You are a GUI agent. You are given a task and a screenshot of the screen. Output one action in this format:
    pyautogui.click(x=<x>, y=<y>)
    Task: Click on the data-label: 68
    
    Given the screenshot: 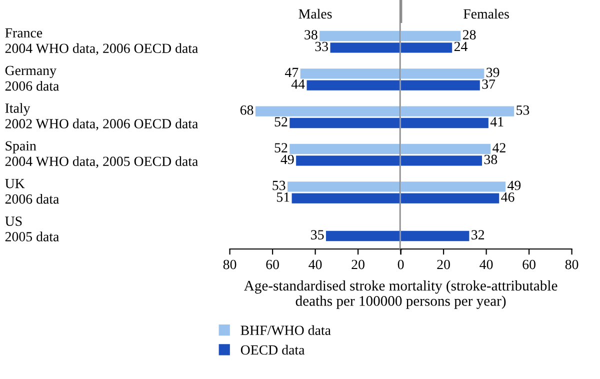 What is the action you would take?
    pyautogui.click(x=247, y=110)
    